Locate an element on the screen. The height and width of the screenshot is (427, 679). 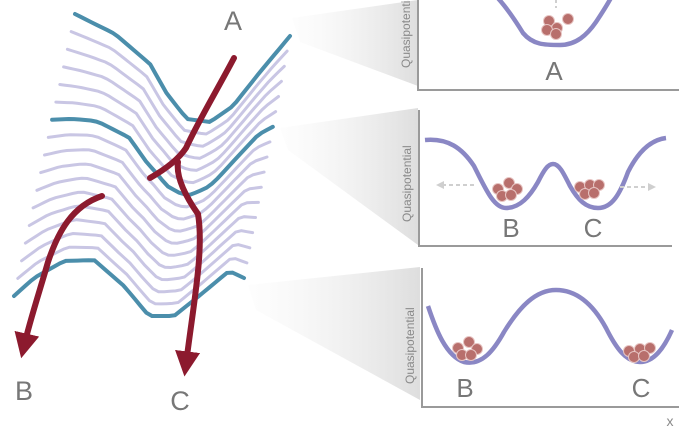
trajectory-main is located at coordinates (192, 118).